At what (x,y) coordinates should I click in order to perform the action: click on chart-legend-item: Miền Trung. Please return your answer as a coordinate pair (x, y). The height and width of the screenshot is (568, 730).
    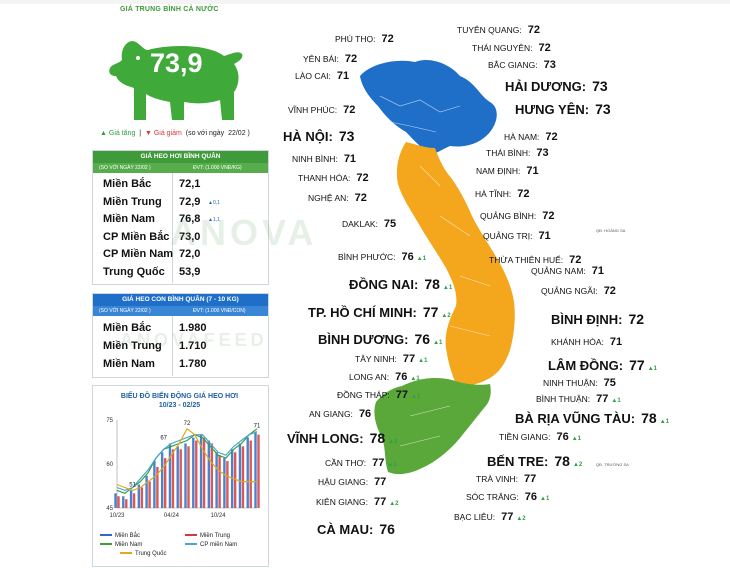
    Looking at the image, I should click on (207, 536).